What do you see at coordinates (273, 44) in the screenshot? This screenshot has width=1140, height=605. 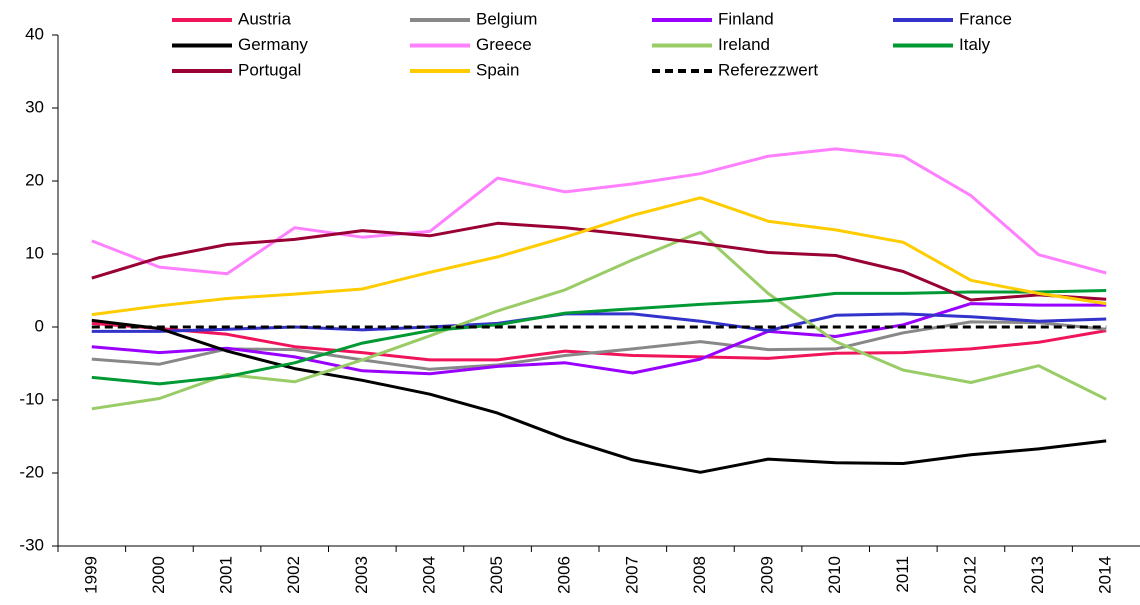 I see `legend-label: Germany` at bounding box center [273, 44].